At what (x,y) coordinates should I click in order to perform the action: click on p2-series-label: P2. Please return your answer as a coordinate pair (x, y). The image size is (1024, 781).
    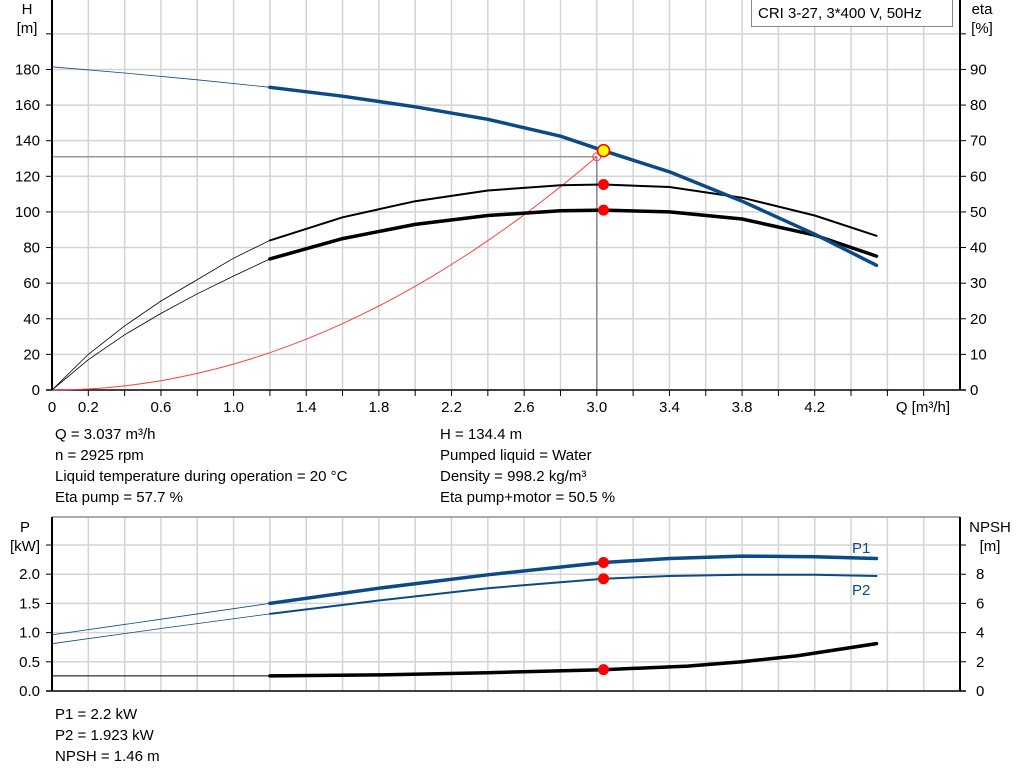
    Looking at the image, I should click on (861, 590).